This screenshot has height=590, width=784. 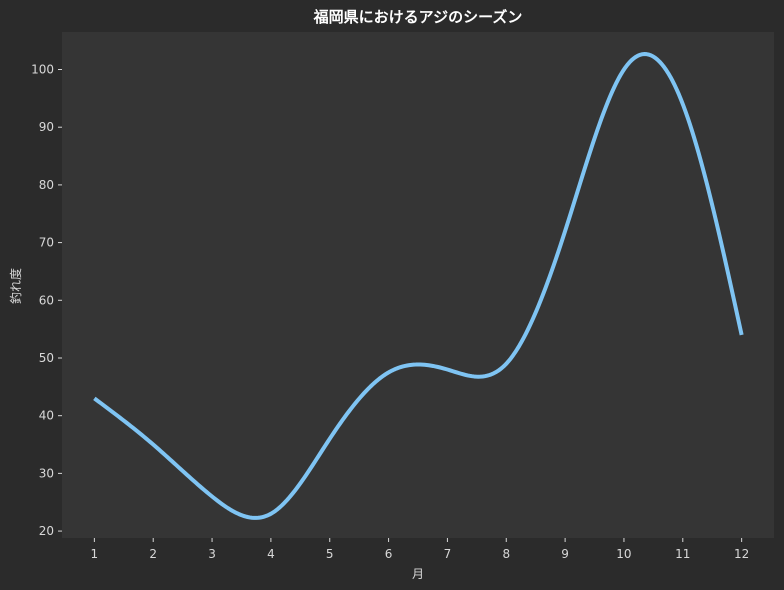 I want to click on x-tick-label: 9, so click(x=565, y=554).